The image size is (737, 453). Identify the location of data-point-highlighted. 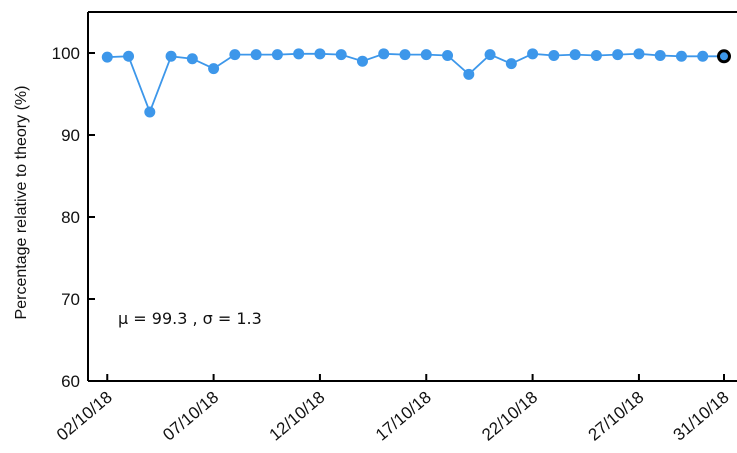
(724, 56).